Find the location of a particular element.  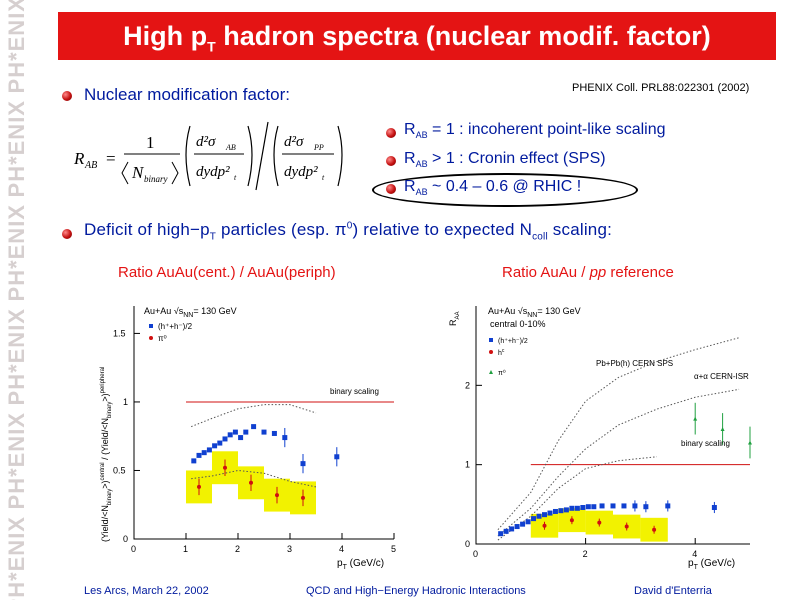

left-legend-title: Au+Au √sNN= 130 GeV is located at coordinates (190, 312).